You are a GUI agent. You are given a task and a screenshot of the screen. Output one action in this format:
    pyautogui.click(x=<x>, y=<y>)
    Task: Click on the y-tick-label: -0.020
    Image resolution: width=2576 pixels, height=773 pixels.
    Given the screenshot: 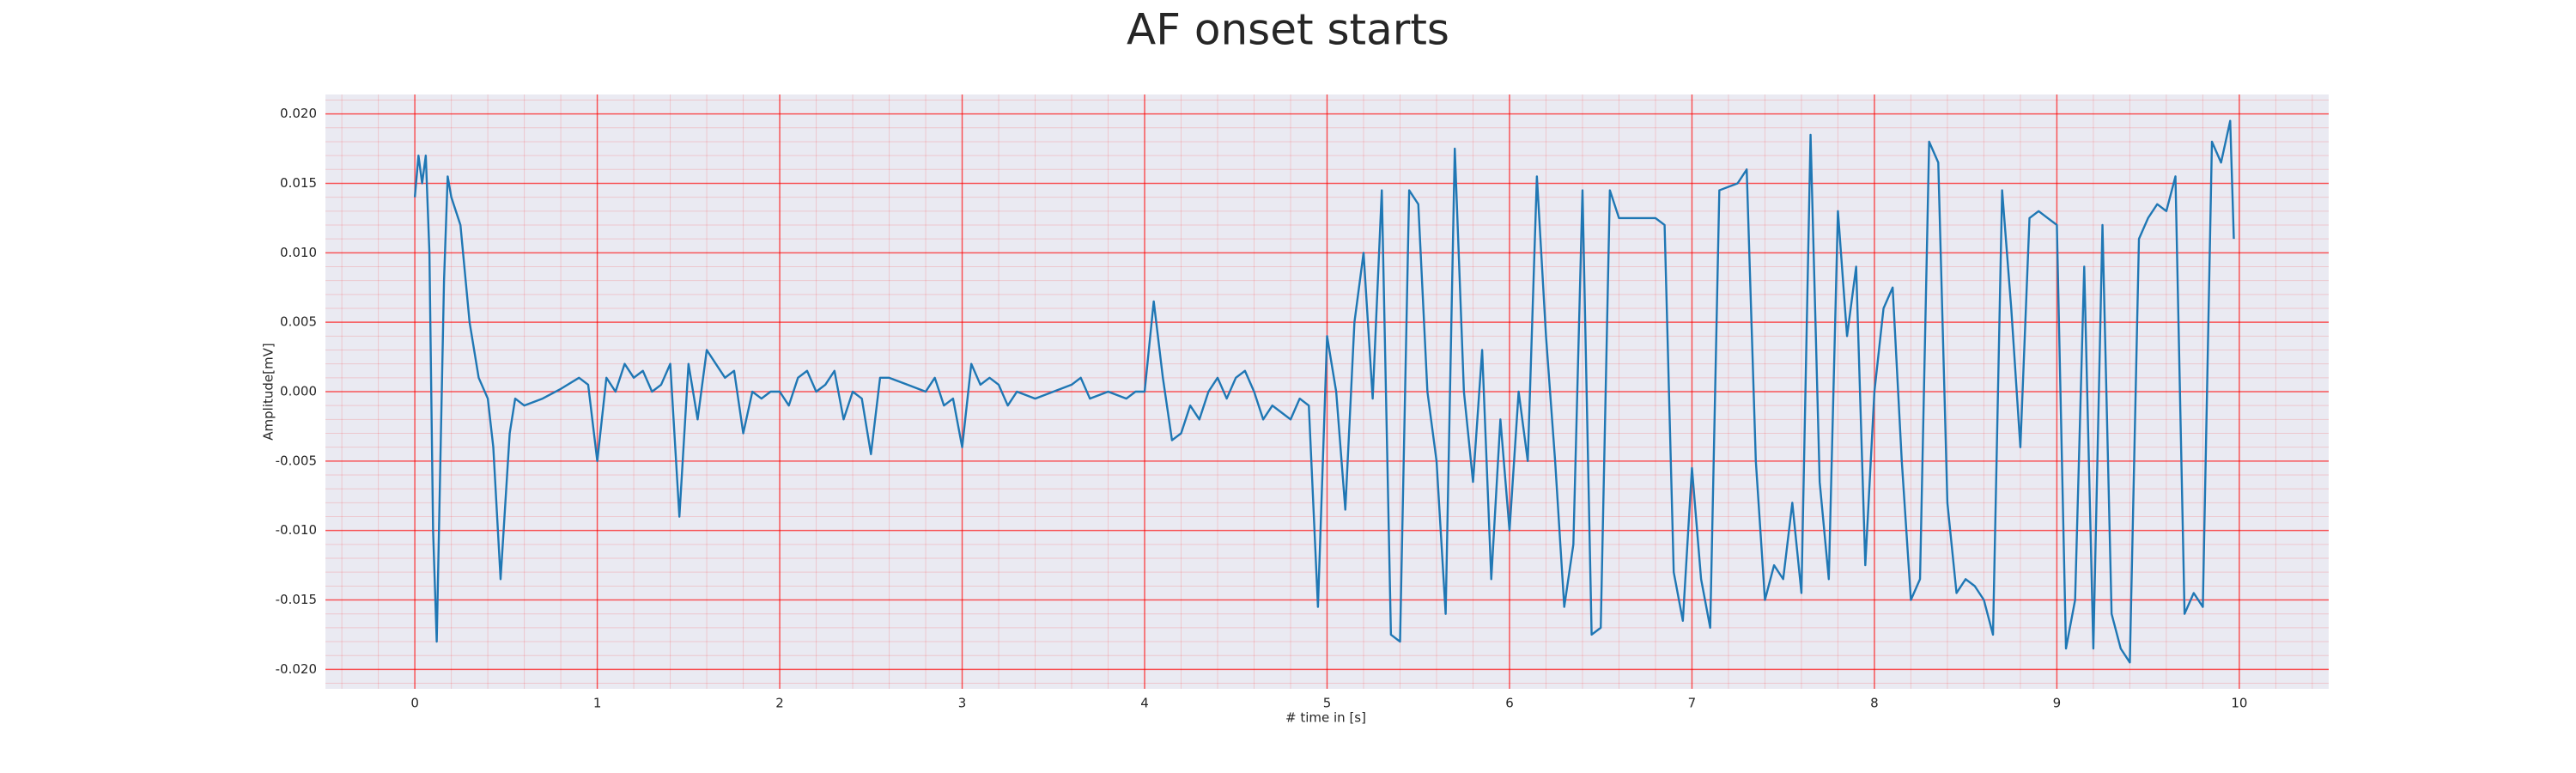 What is the action you would take?
    pyautogui.click(x=296, y=669)
    